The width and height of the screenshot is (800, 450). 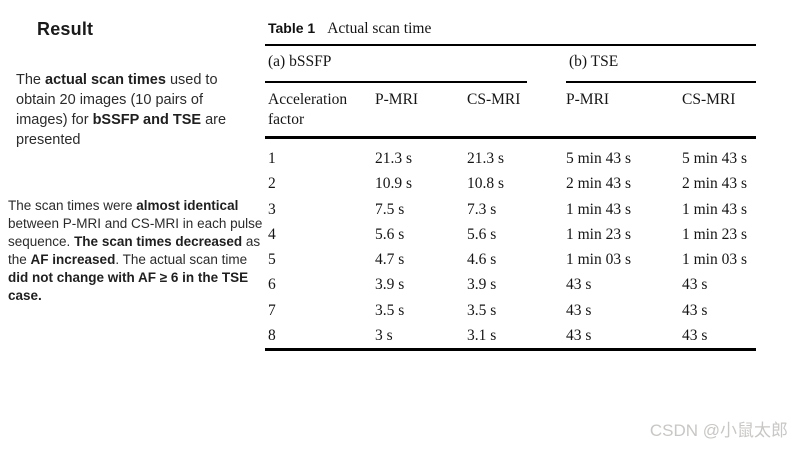 I want to click on table-cell-bssfp_csmri: 5.6 s, so click(x=482, y=234).